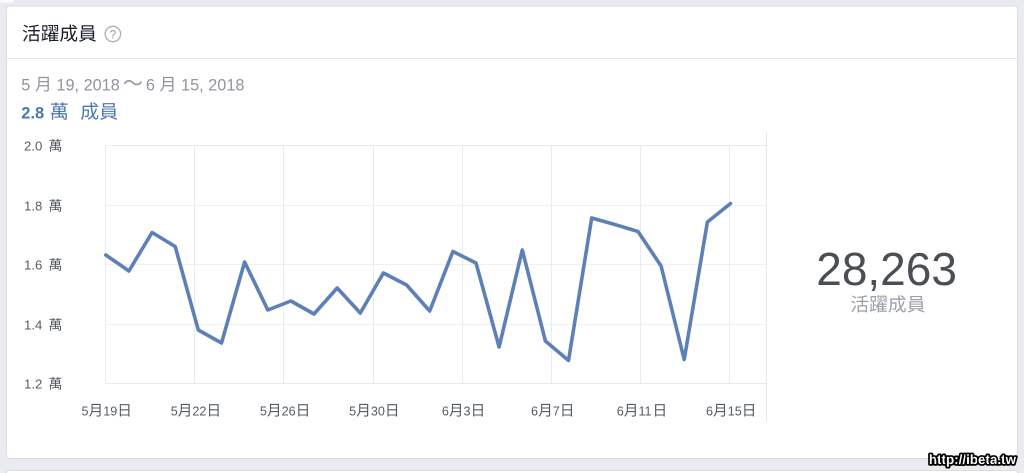 The height and width of the screenshot is (473, 1024). What do you see at coordinates (33, 265) in the screenshot?
I see `svg-text: 1.6` at bounding box center [33, 265].